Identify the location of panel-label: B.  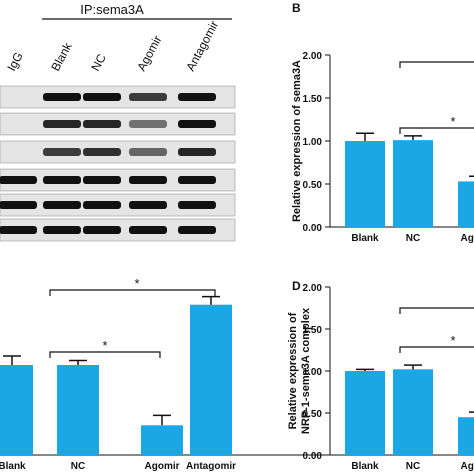
(296, 8).